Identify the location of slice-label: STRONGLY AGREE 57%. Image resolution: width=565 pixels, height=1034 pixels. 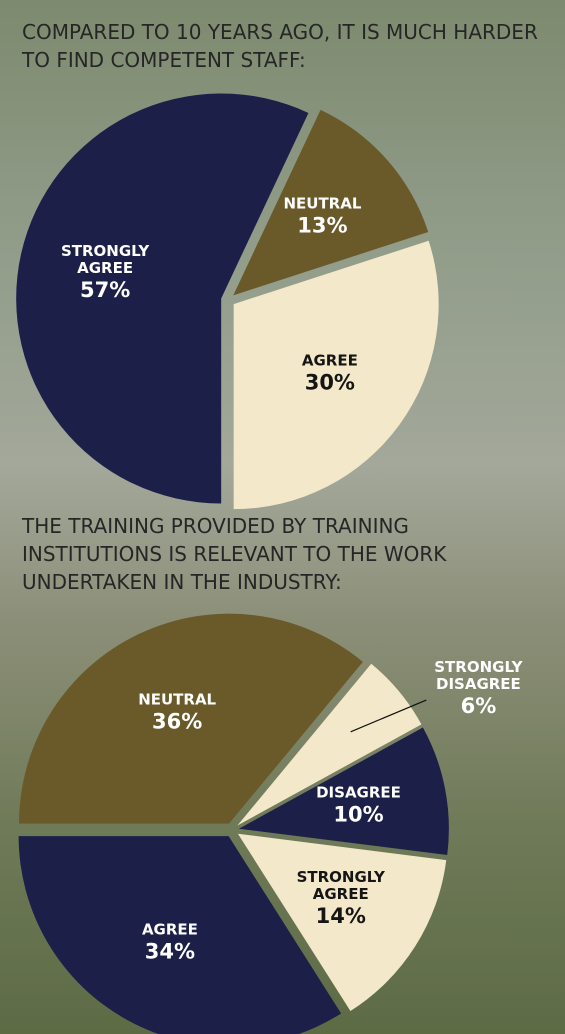
(105, 272).